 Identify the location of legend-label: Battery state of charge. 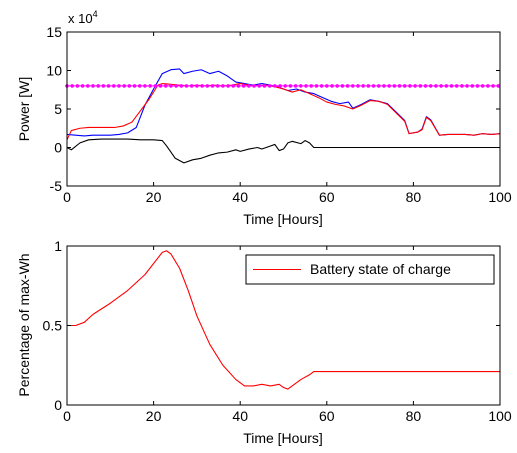
(380, 269).